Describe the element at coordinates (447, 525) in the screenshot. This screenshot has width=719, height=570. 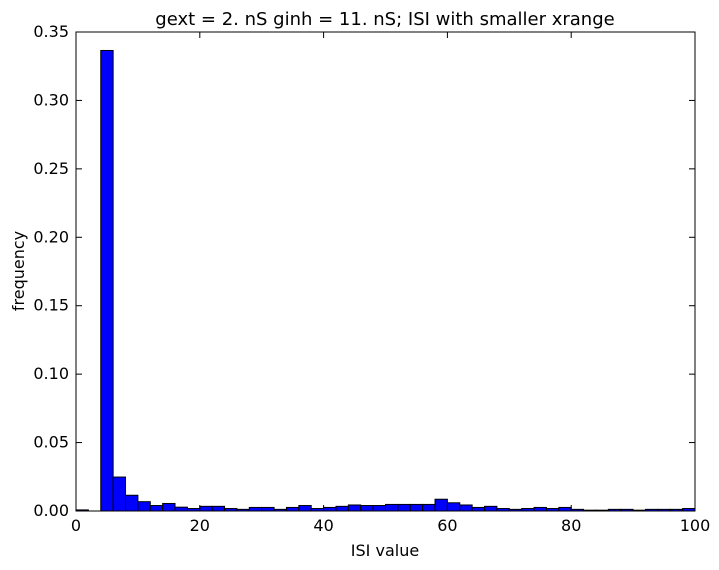
I see `x-tick-label: 60` at that location.